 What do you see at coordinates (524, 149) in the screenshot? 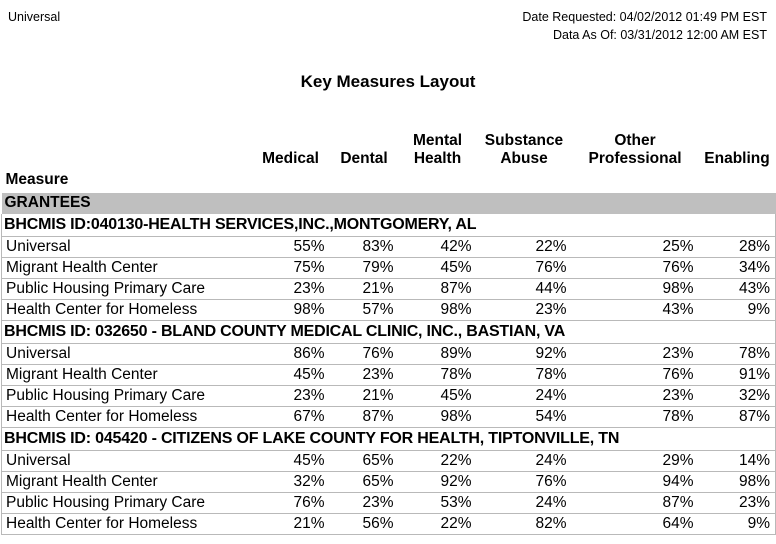
I see `column-header-substance-abuse: Substance Abuse` at bounding box center [524, 149].